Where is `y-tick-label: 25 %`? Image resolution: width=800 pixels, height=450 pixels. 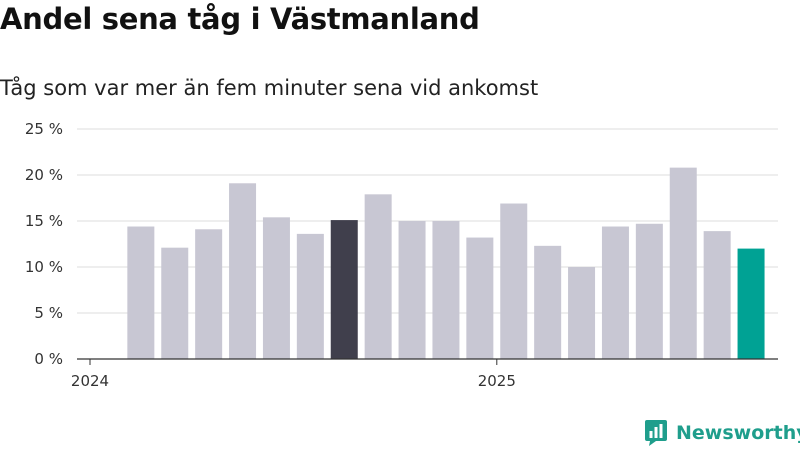
y-tick-label: 25 % is located at coordinates (44, 129).